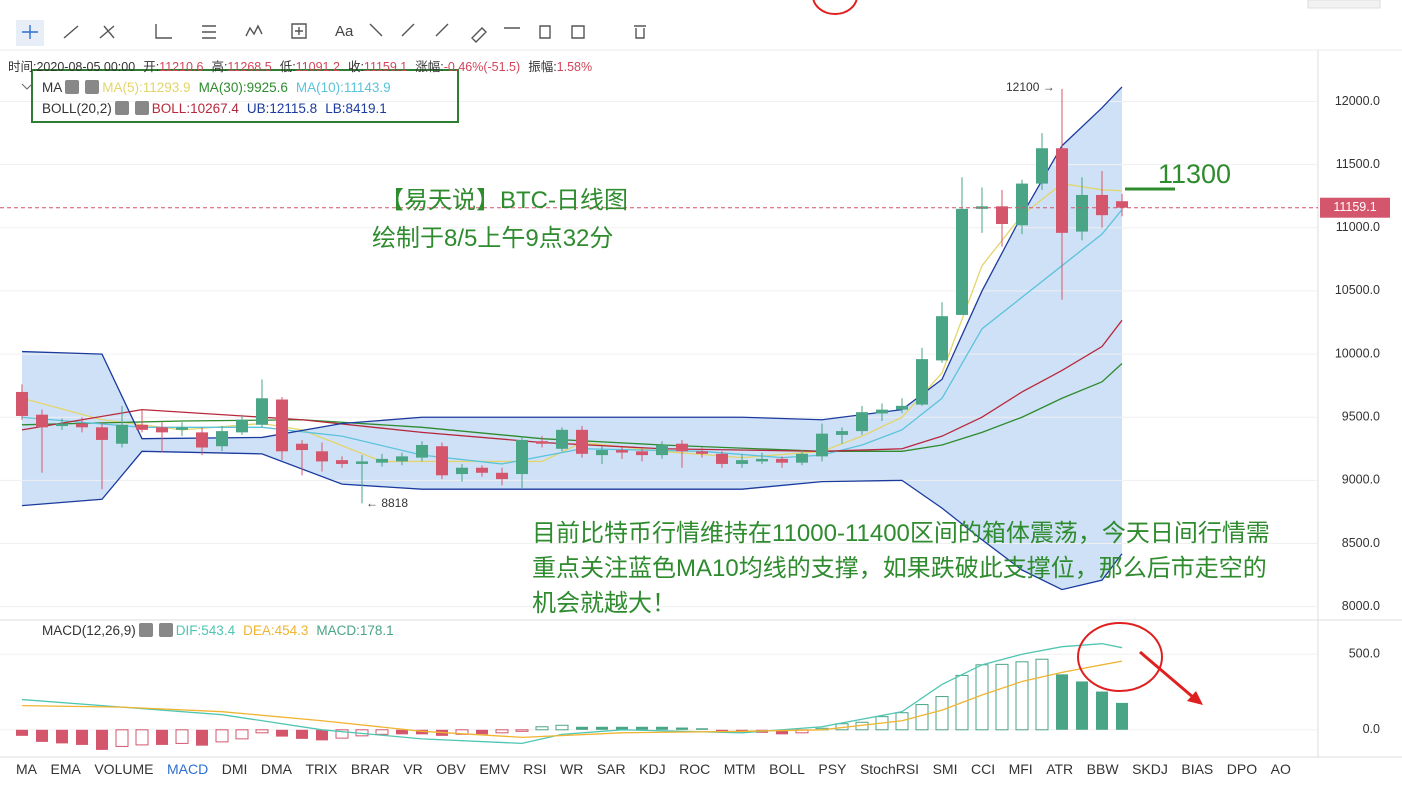 Image resolution: width=1402 pixels, height=790 pixels. What do you see at coordinates (1358, 227) in the screenshot?
I see `y-tick-label: 11000.0` at bounding box center [1358, 227].